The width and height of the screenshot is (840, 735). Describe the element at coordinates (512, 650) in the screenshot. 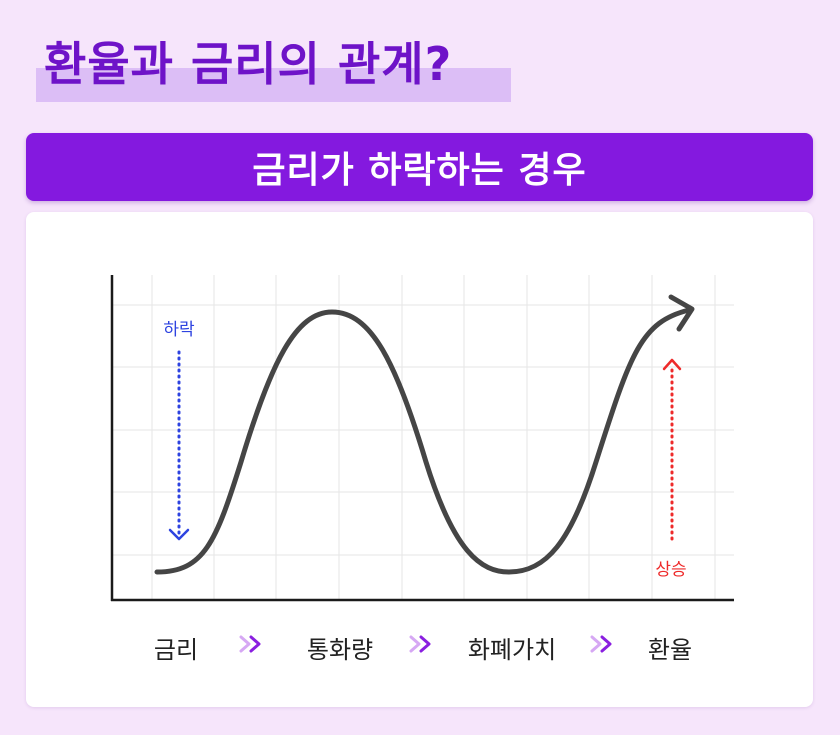

I see `flow-item-currency-value: 화폐가치` at that location.